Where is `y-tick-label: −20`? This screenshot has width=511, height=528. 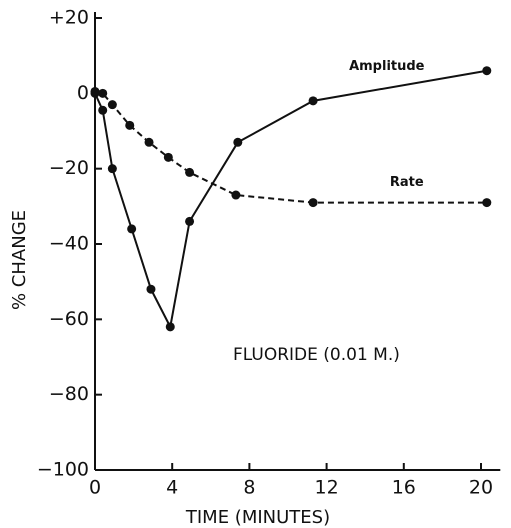 y-tick-label: −20 is located at coordinates (69, 168).